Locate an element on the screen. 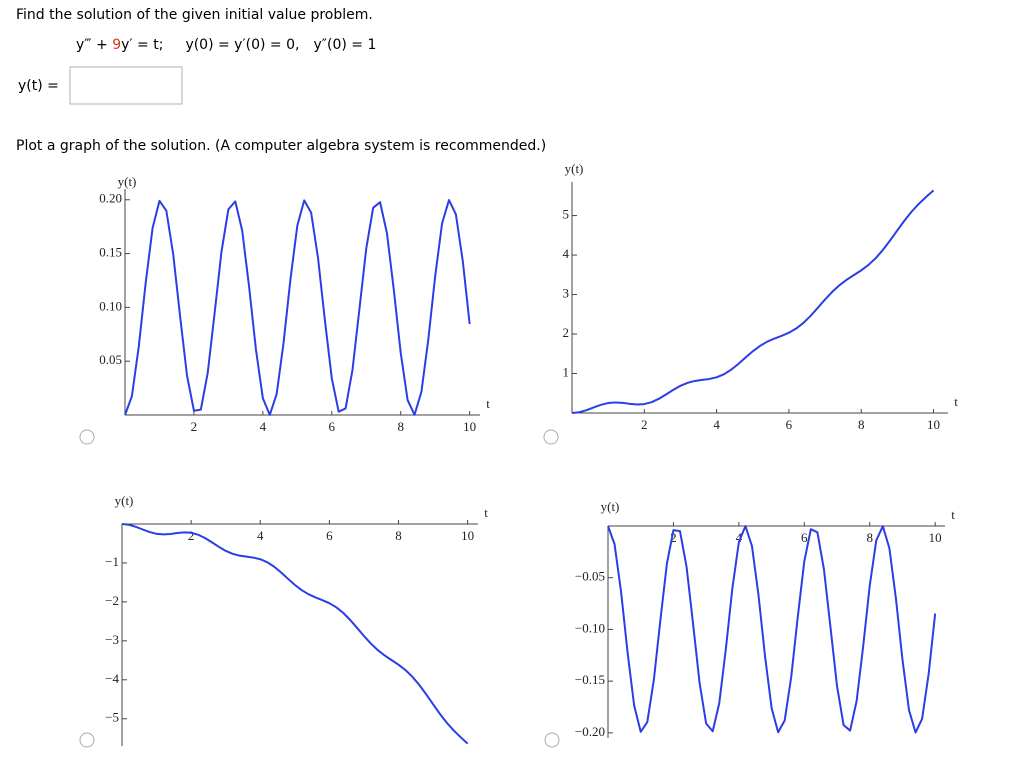  y-tick-label: 1 is located at coordinates (566, 371).